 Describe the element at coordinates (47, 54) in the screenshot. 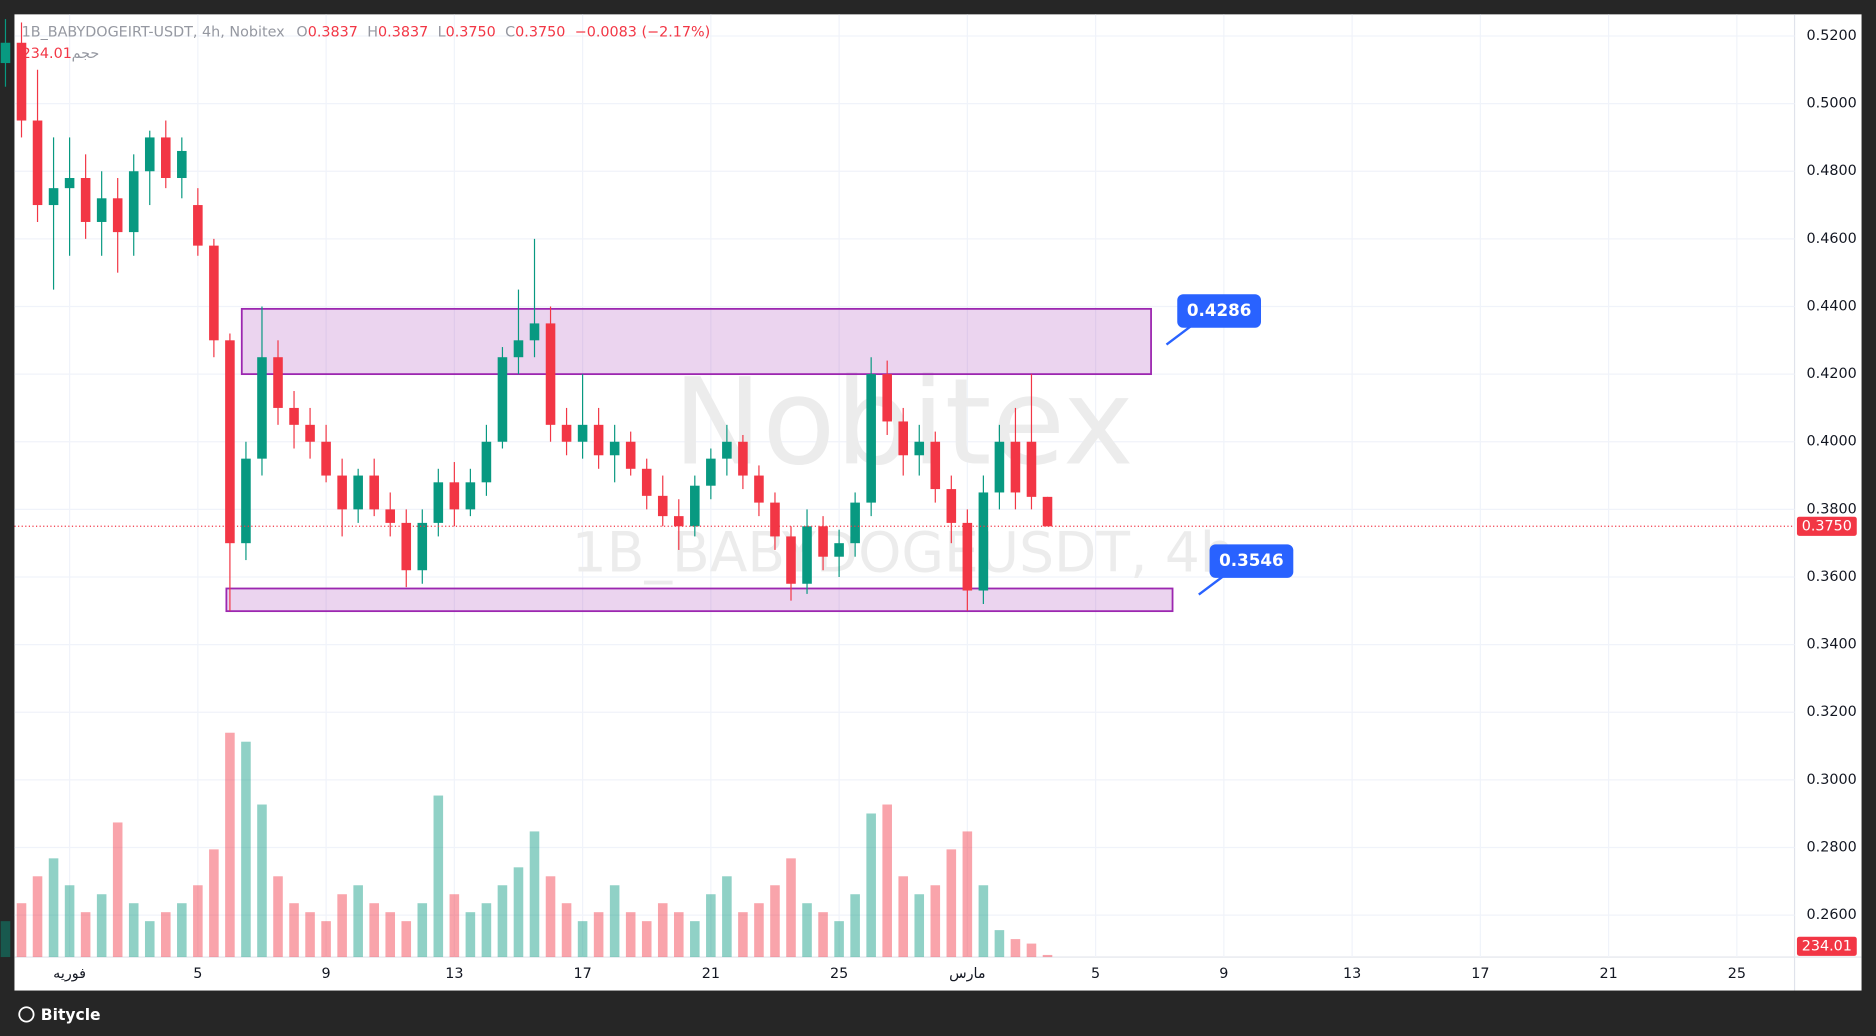

I see `volume-value: 234.01` at that location.